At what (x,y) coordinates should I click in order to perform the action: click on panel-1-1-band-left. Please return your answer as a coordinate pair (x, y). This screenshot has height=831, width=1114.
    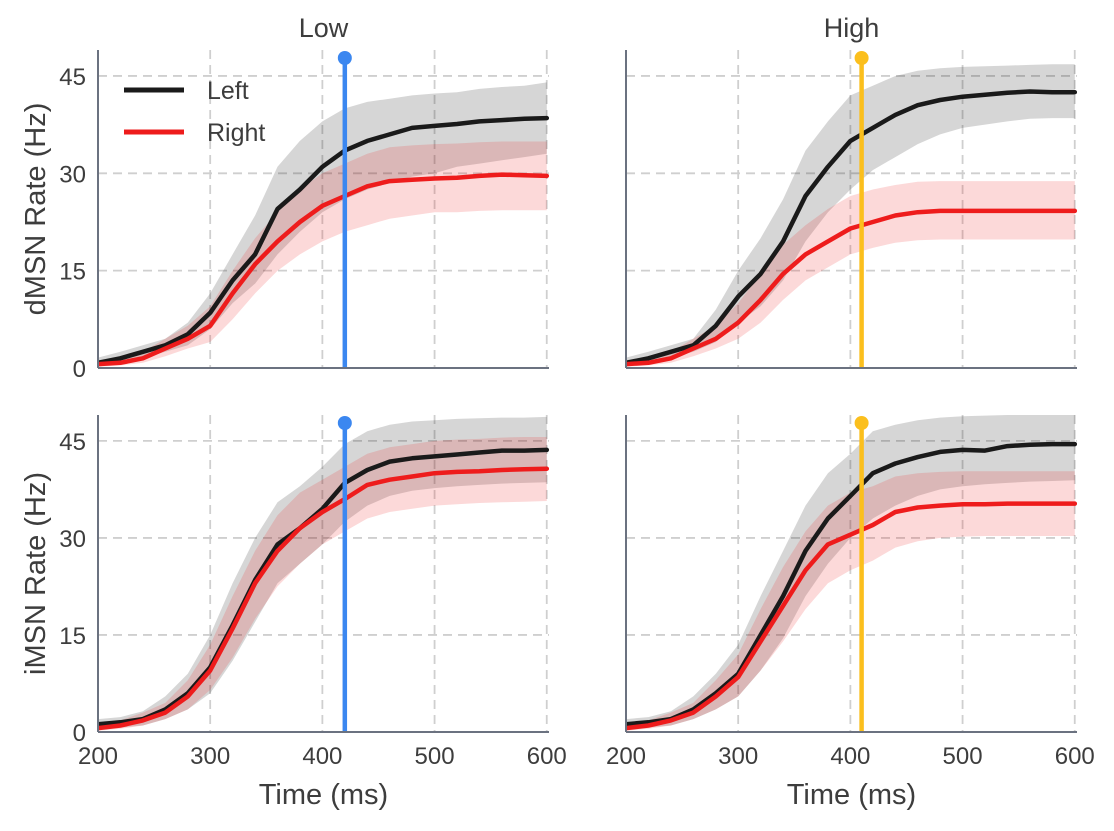
    Looking at the image, I should click on (322, 224).